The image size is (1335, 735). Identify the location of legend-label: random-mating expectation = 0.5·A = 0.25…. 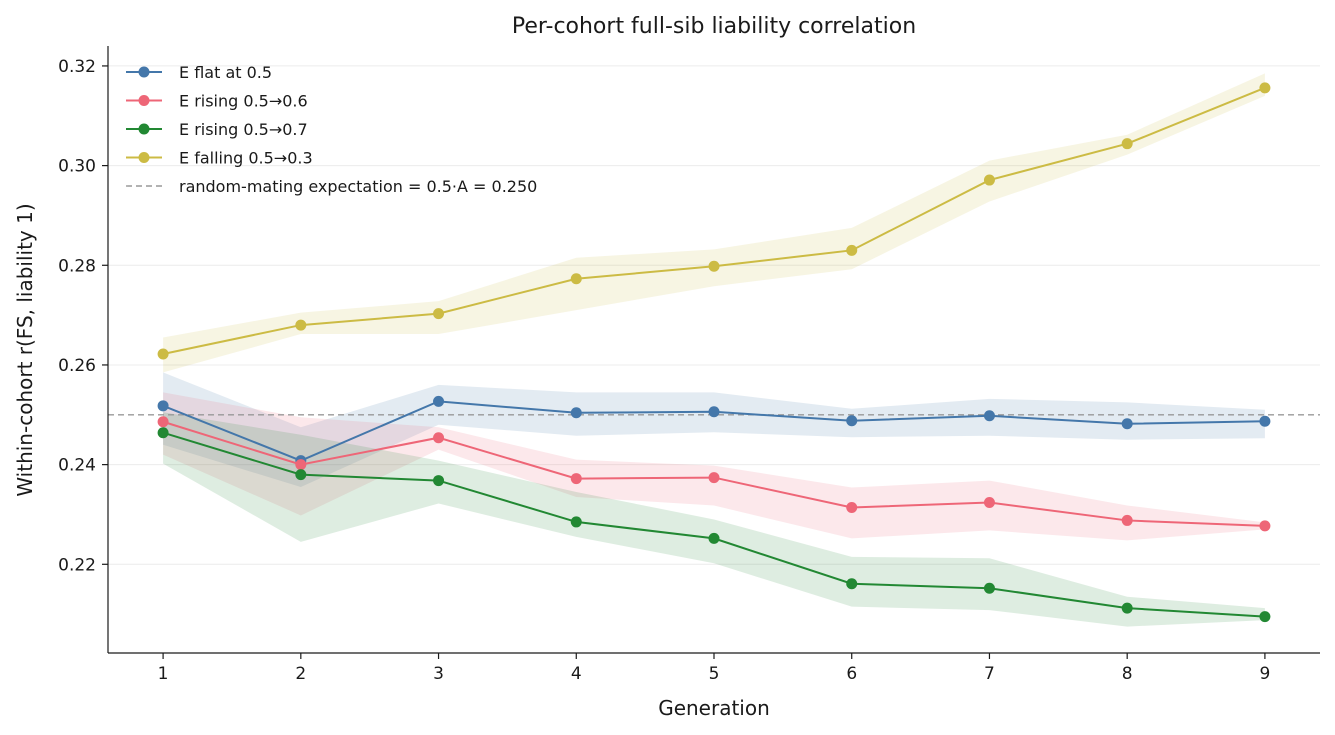
(358, 186).